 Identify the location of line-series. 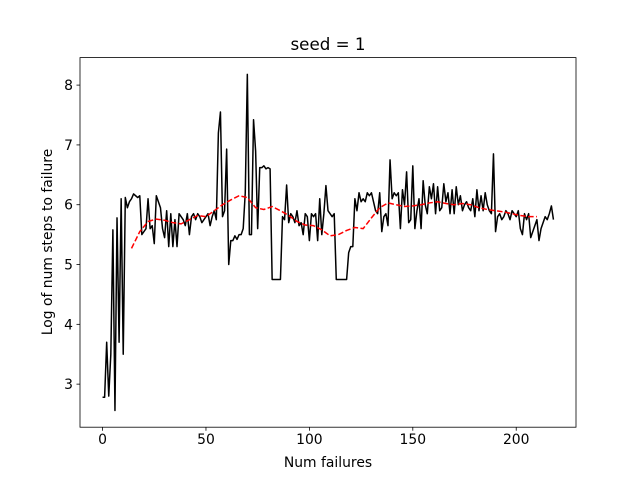
(333, 222).